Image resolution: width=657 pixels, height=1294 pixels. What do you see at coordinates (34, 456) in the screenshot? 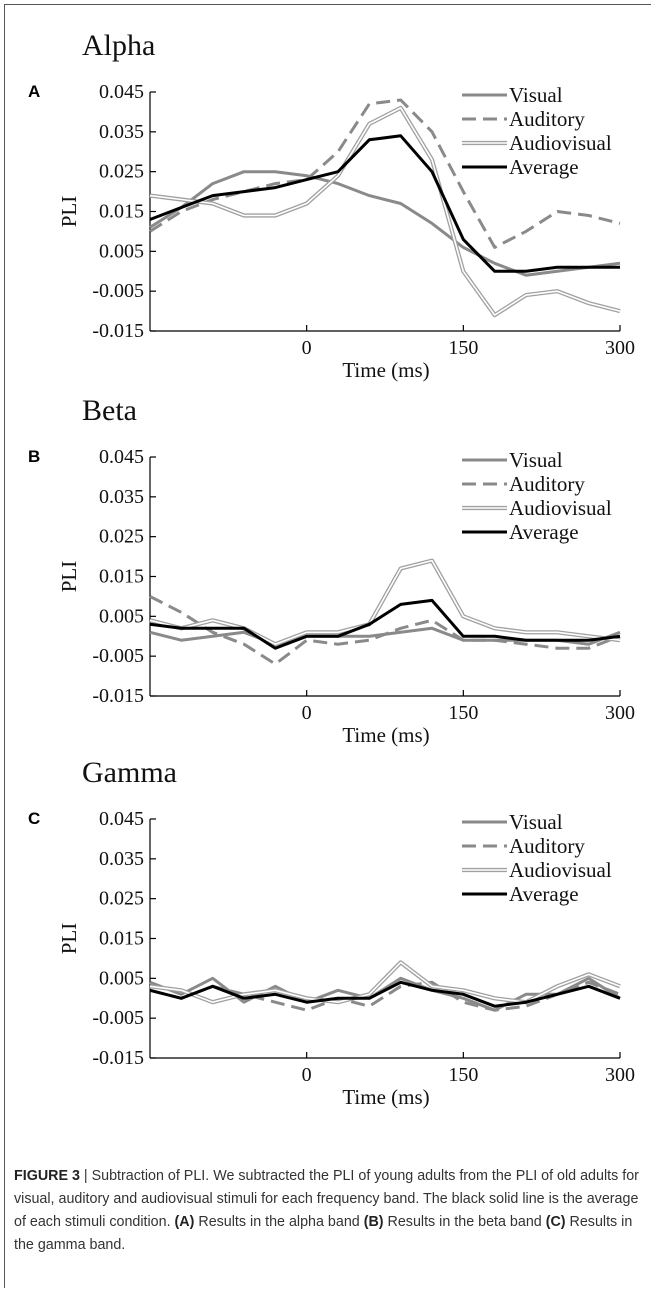
I see `panel-label: B` at bounding box center [34, 456].